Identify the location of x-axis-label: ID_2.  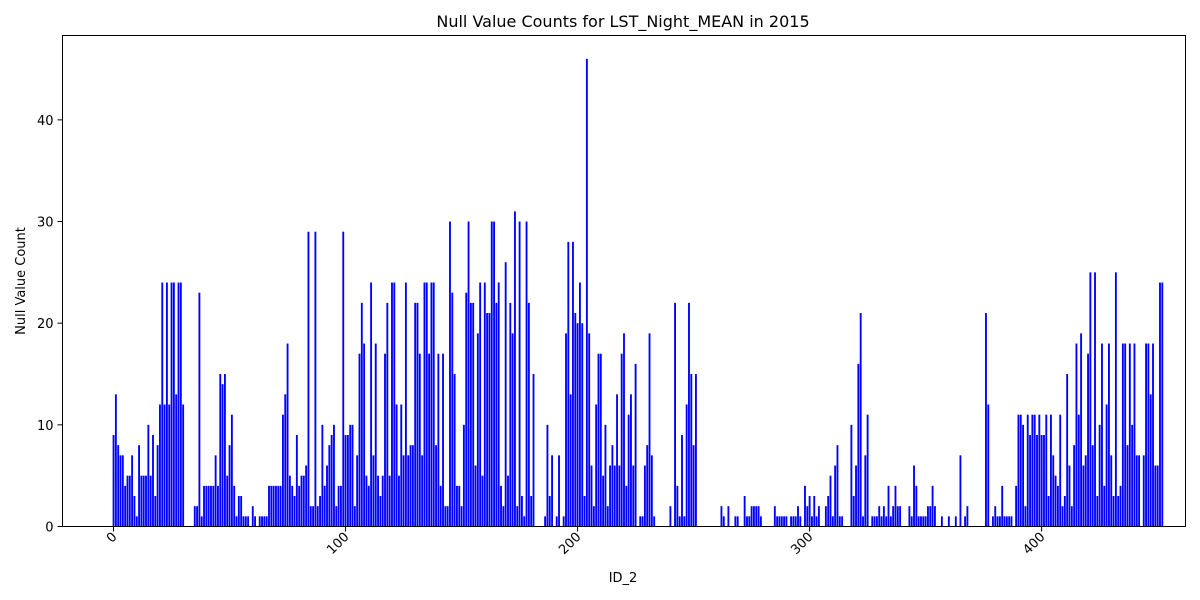
(623, 578).